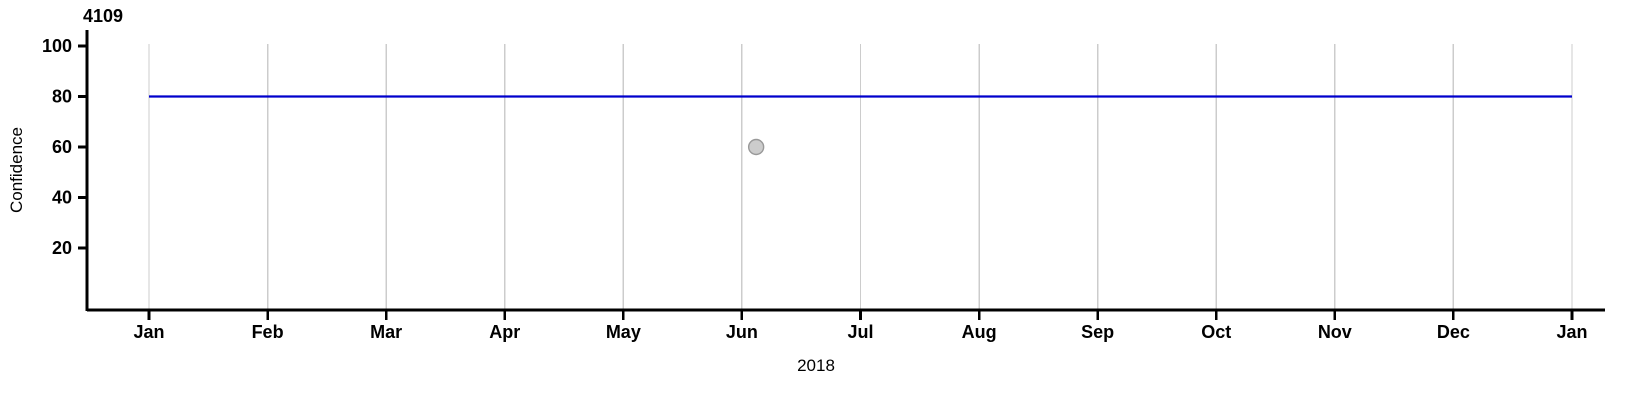 The height and width of the screenshot is (400, 1650). Describe the element at coordinates (979, 332) in the screenshot. I see `x-tick-label-aug-7: Aug` at that location.